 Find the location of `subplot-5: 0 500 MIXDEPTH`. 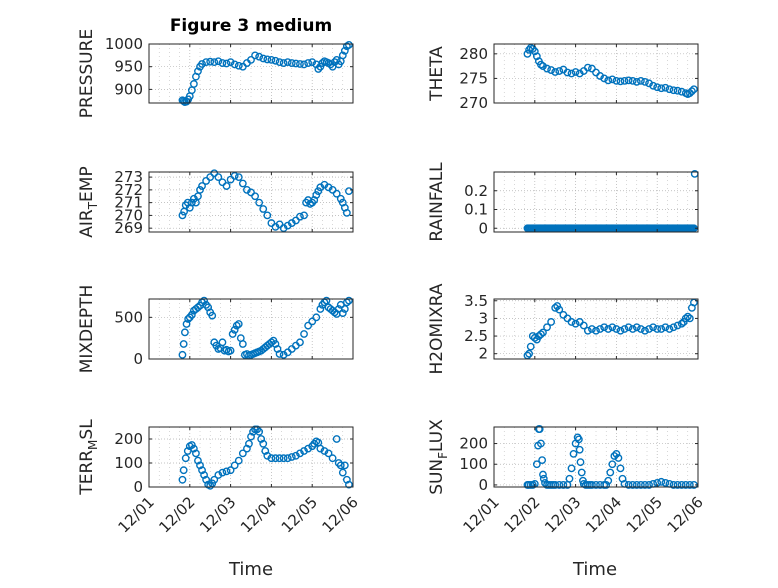

subplot-5: 0 500 MIXDEPTH is located at coordinates (215, 329).